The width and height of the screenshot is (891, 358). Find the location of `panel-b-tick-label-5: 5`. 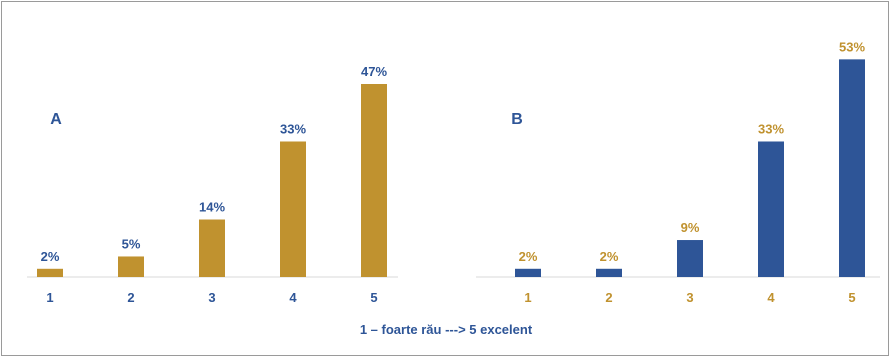

panel-b-tick-label-5: 5 is located at coordinates (851, 297).